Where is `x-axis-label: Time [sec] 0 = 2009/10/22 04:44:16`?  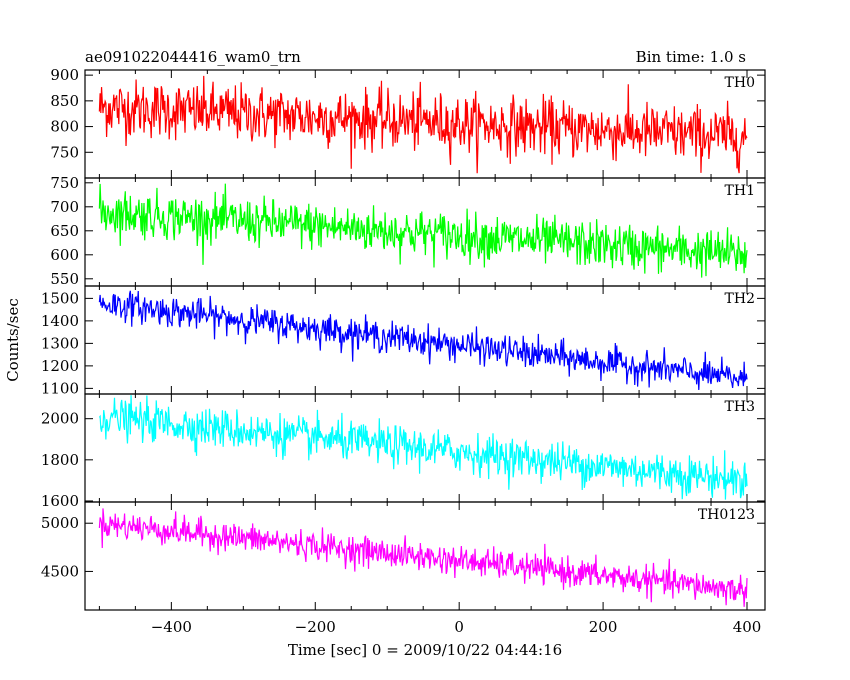 x-axis-label: Time [sec] 0 = 2009/10/22 04:44:16 is located at coordinates (425, 650).